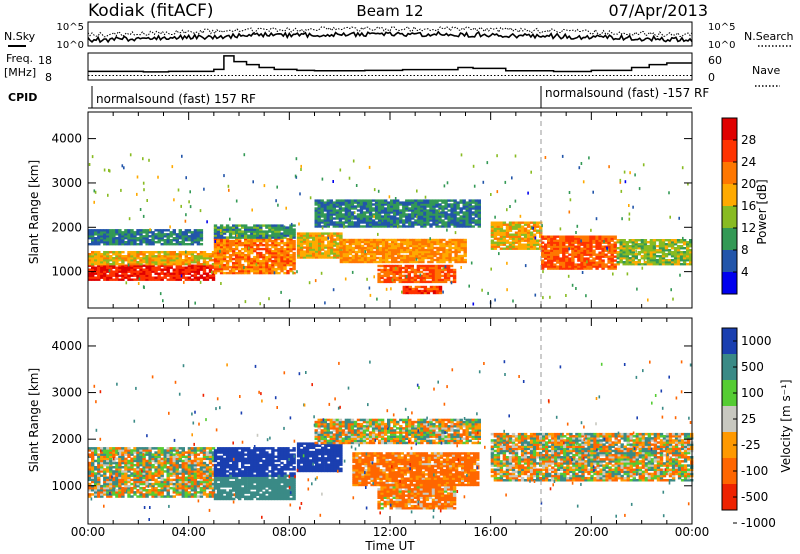  I want to click on site-title: Kodiak (fitACF), so click(151, 11).